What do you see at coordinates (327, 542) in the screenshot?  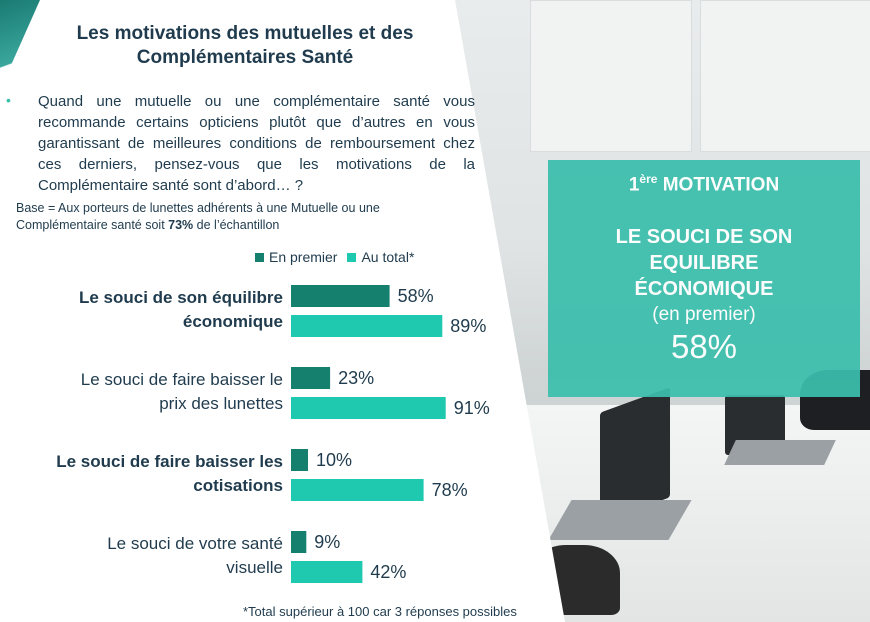 I see `data-label: 9%` at bounding box center [327, 542].